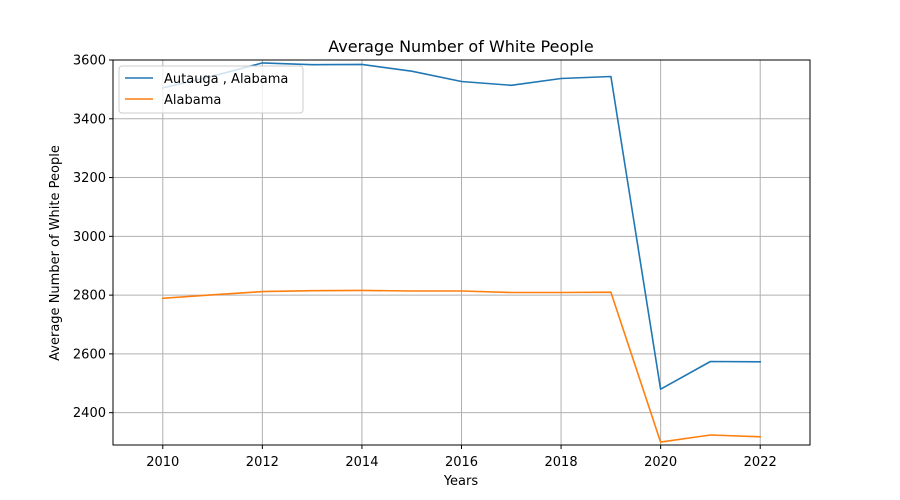  I want to click on y-tick-label: 3200, so click(89, 178).